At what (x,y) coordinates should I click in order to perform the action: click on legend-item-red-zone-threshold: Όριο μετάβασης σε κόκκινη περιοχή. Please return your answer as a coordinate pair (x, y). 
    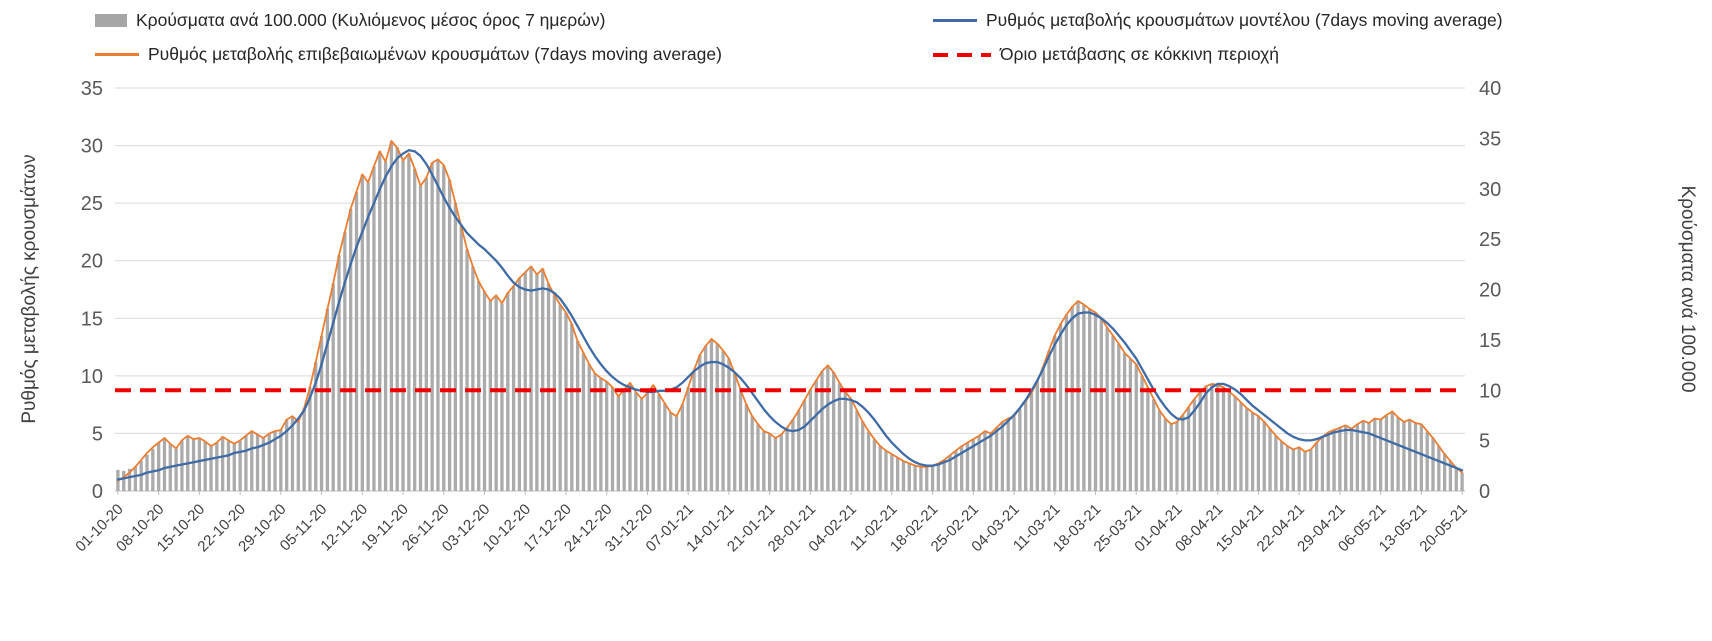
    Looking at the image, I should click on (1218, 54).